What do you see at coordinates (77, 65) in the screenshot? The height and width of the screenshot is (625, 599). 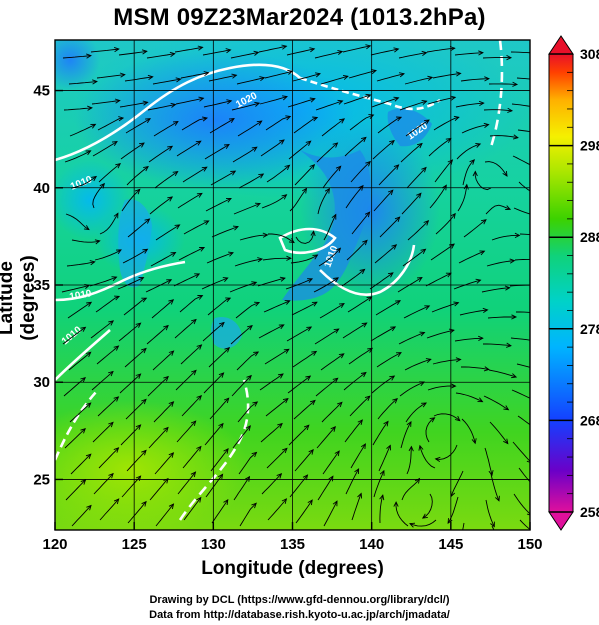 I see `cold-region-nw-corner` at bounding box center [77, 65].